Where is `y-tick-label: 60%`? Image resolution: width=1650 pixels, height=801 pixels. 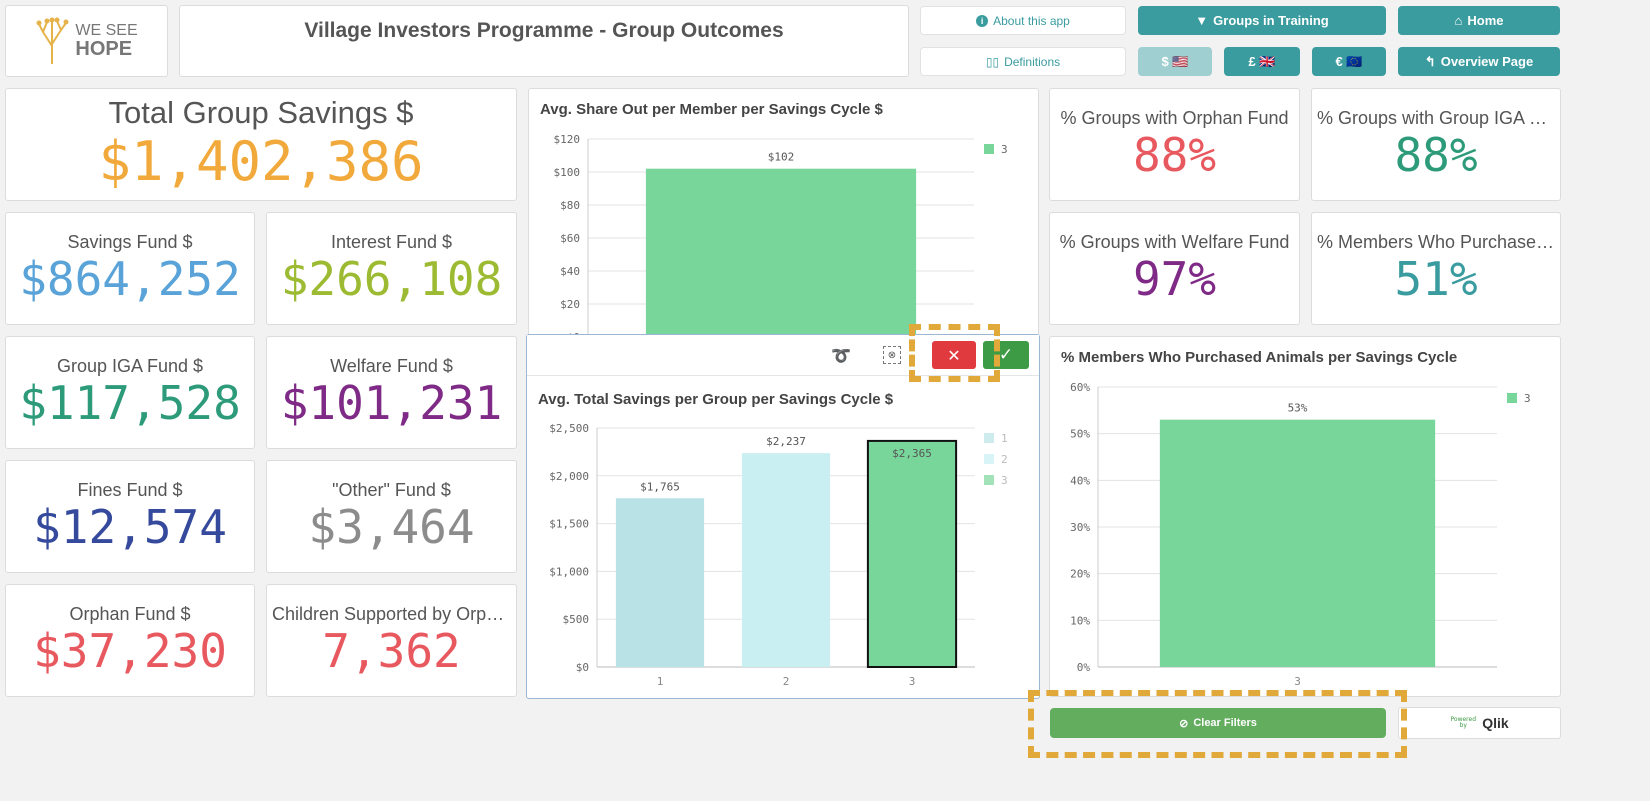
y-tick-label: 60% is located at coordinates (1080, 387).